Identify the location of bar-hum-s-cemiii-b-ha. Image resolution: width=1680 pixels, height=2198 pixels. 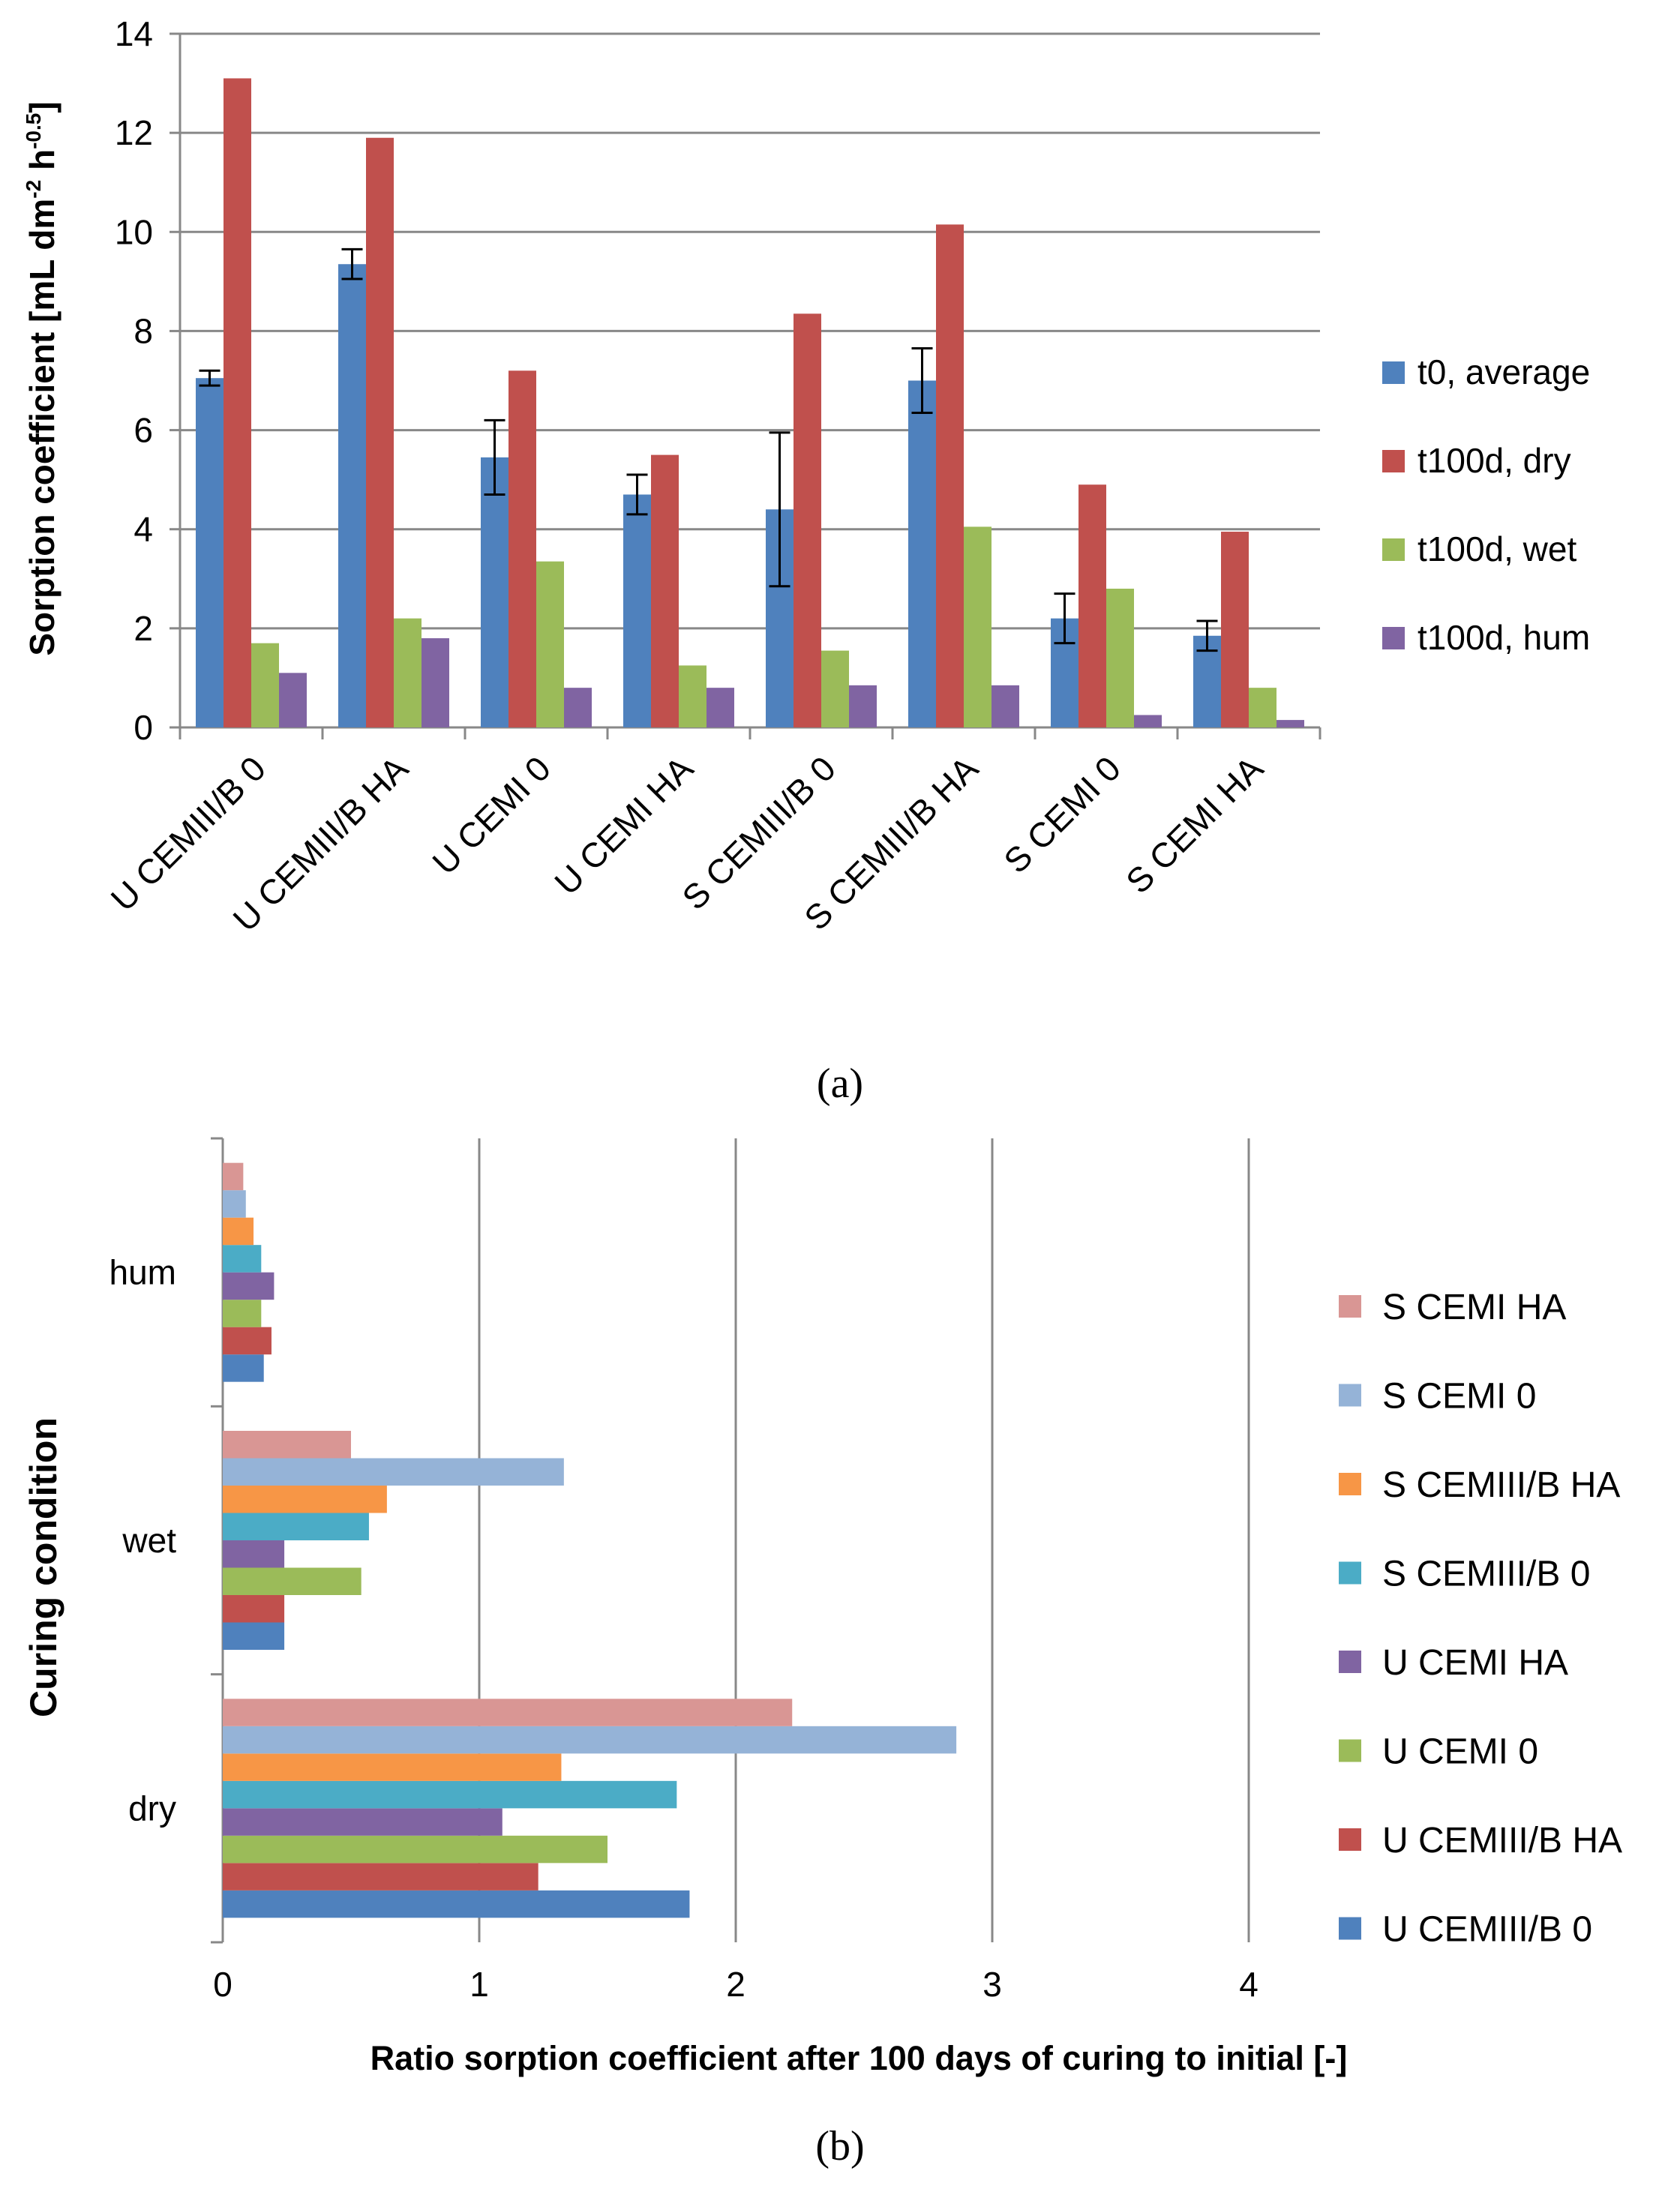
(238, 1231).